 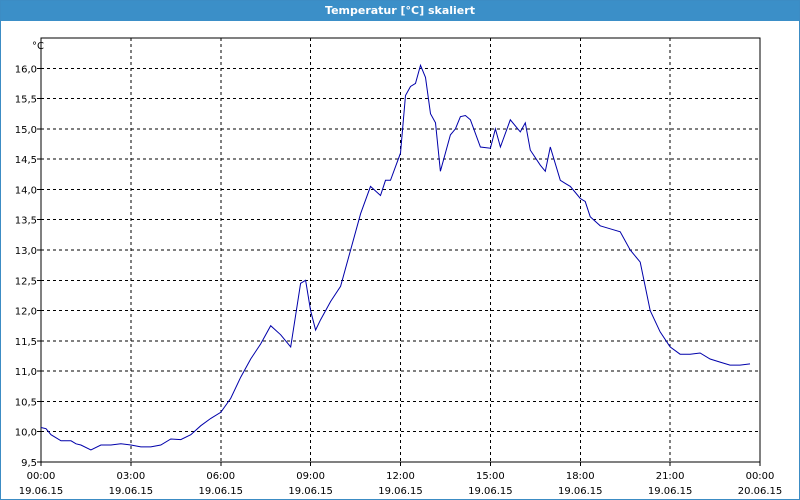 I want to click on y-tick-label: 16,0, so click(x=26, y=69).